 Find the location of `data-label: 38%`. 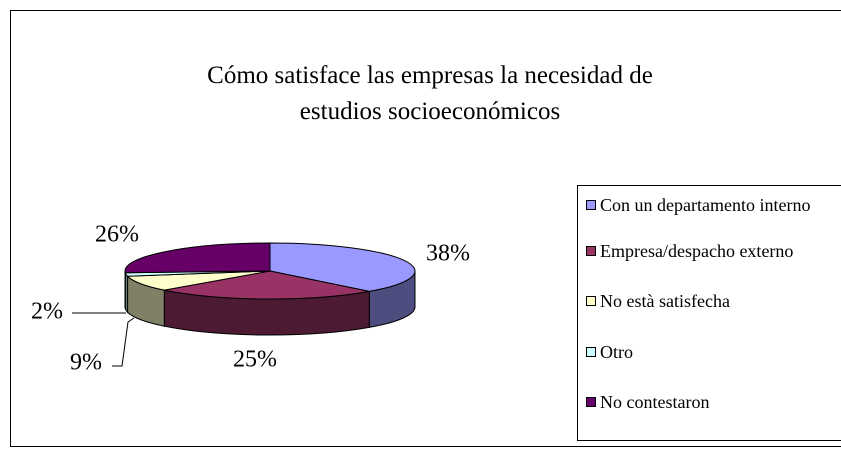

data-label: 38% is located at coordinates (448, 254).